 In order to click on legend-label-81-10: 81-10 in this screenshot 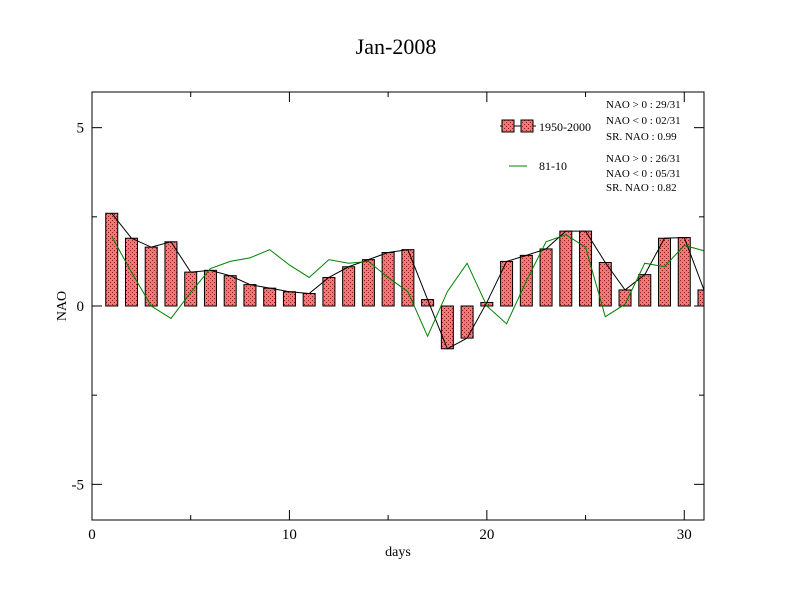, I will do `click(553, 166)`.